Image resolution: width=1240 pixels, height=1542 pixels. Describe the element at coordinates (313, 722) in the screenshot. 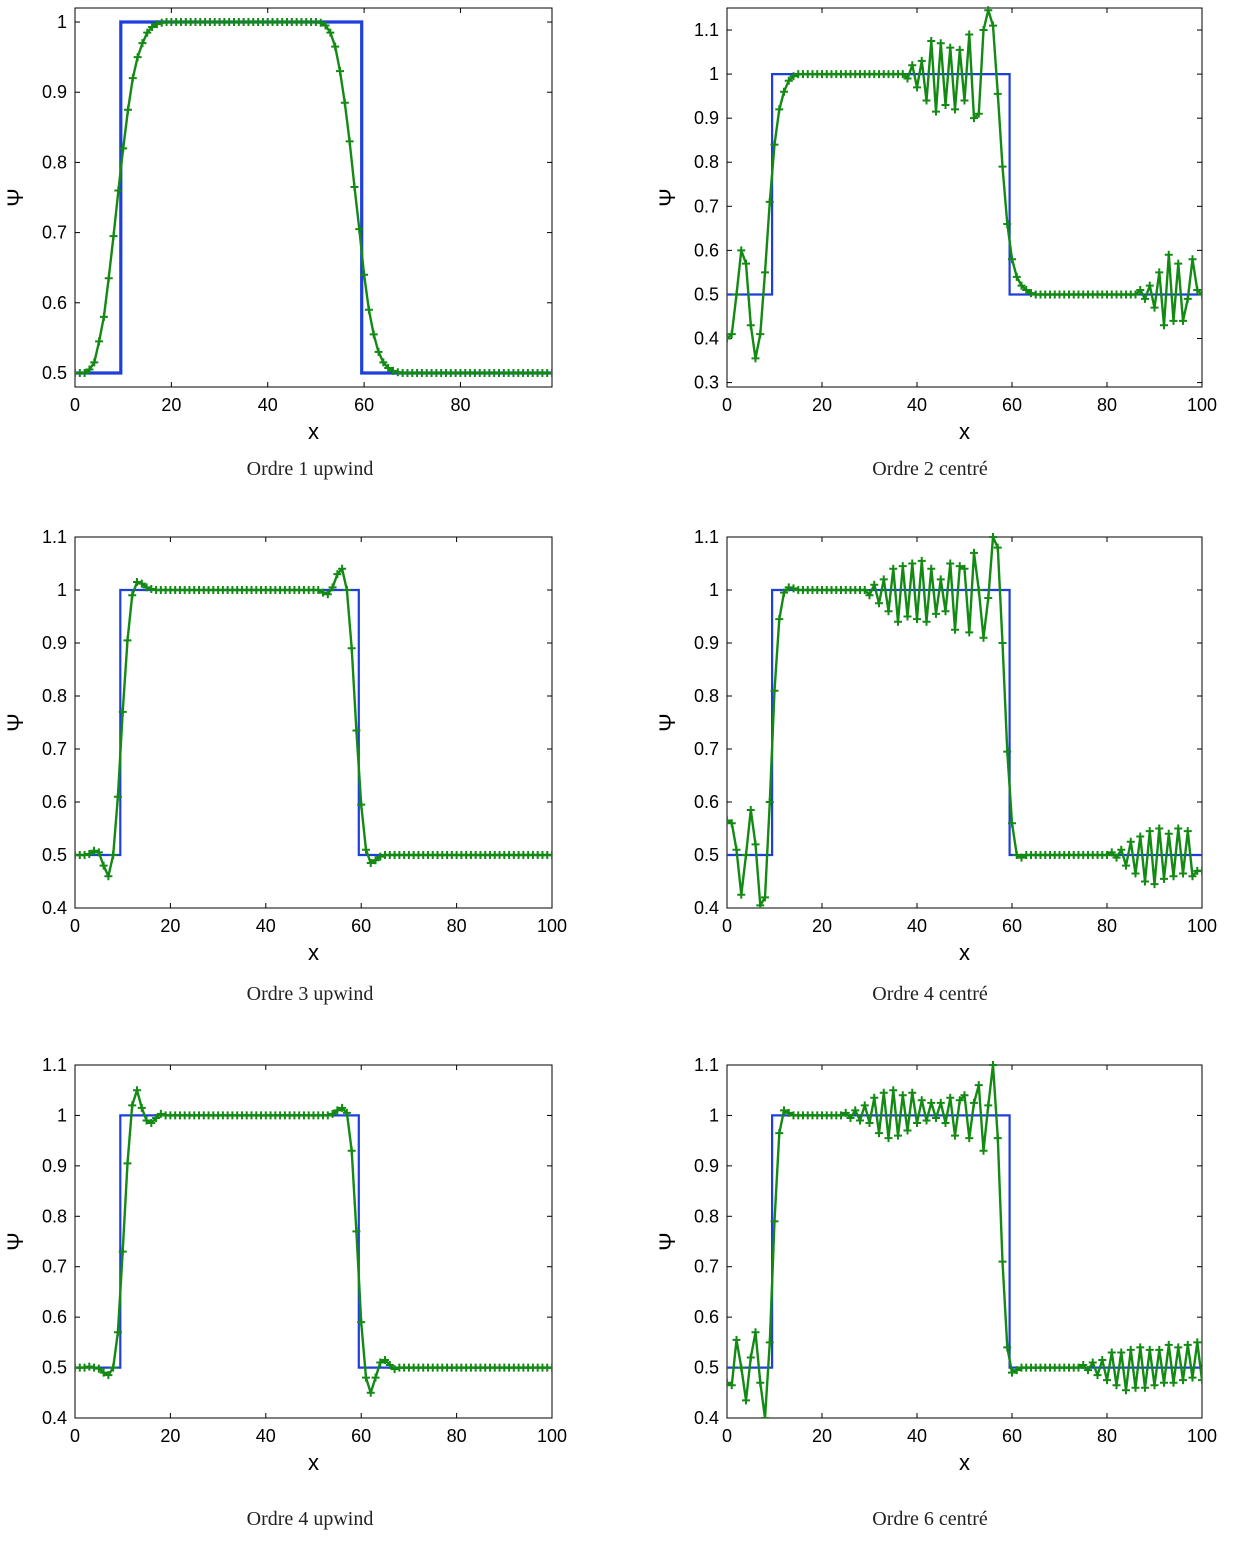

I see `plot-data` at that location.